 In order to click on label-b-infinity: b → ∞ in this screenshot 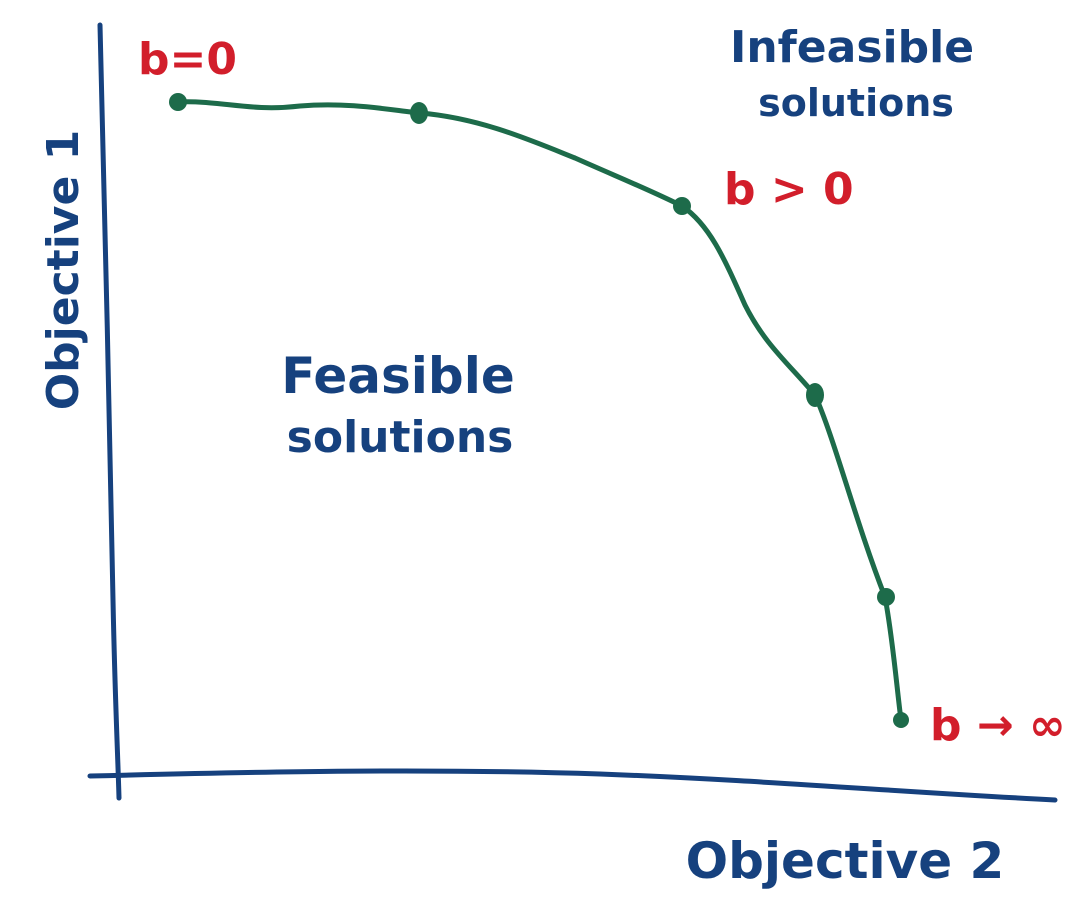, I will do `click(998, 725)`.